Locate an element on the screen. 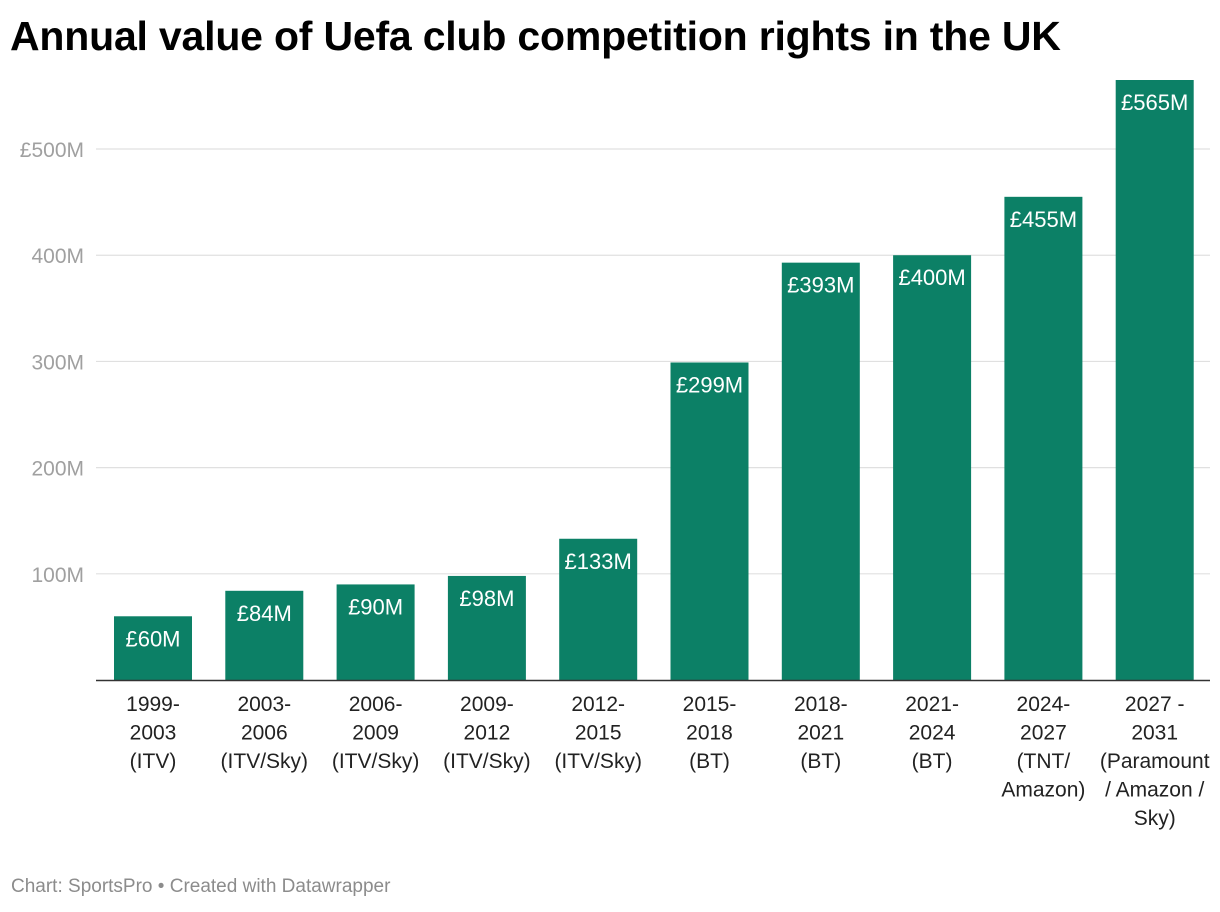 This screenshot has height=912, width=1220. x-category-label-line: (TNT/ is located at coordinates (1044, 761).